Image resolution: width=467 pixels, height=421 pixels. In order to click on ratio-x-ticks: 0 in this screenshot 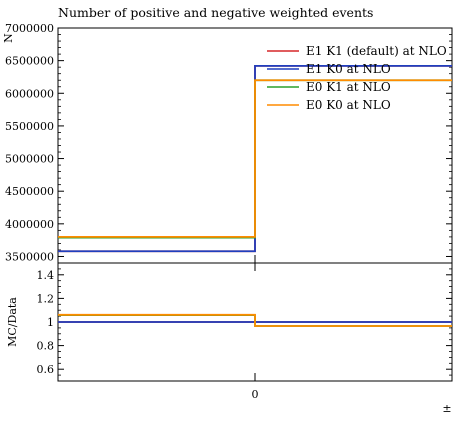, I will do `click(255, 328)`.